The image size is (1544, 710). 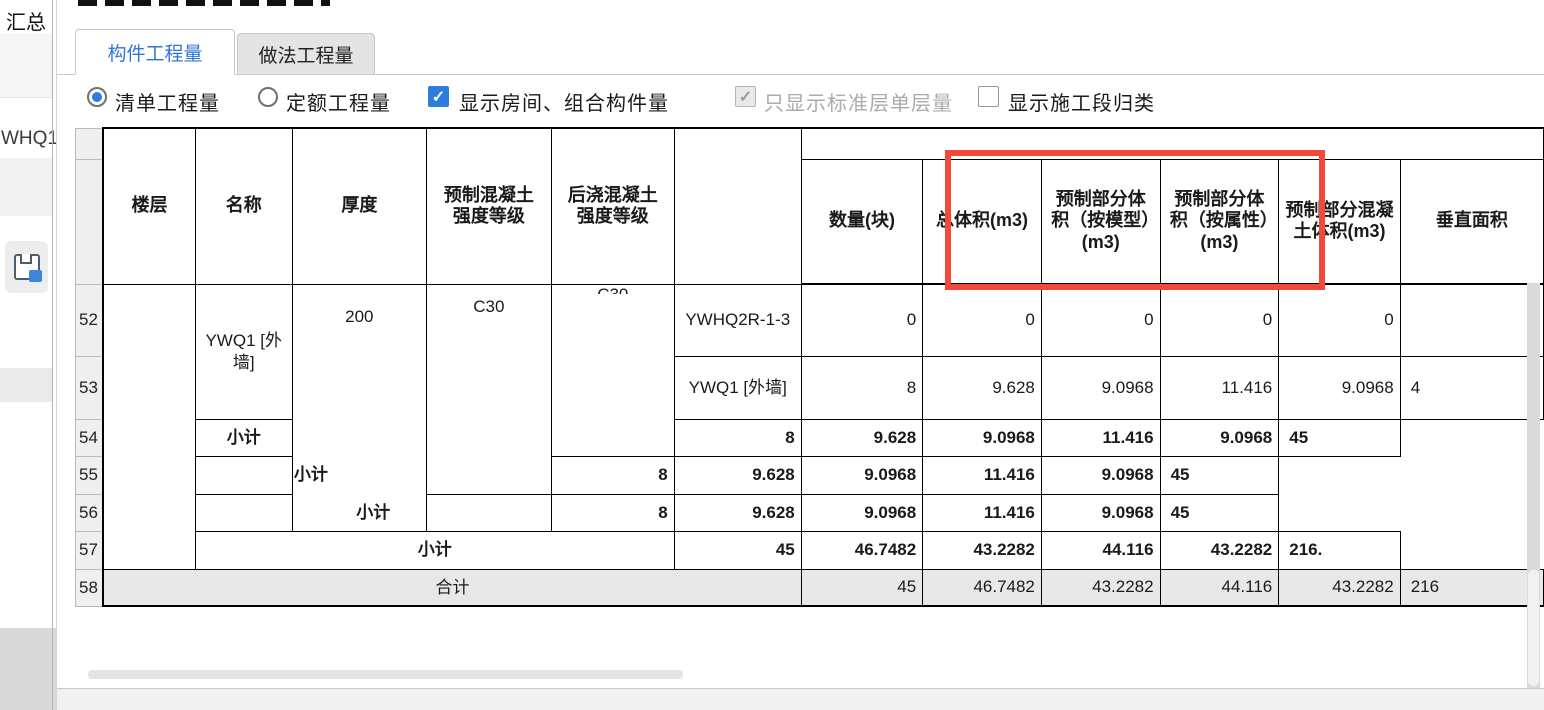 What do you see at coordinates (737, 320) in the screenshot?
I see `cell-subcomponent: YWHQ2R-1-3` at bounding box center [737, 320].